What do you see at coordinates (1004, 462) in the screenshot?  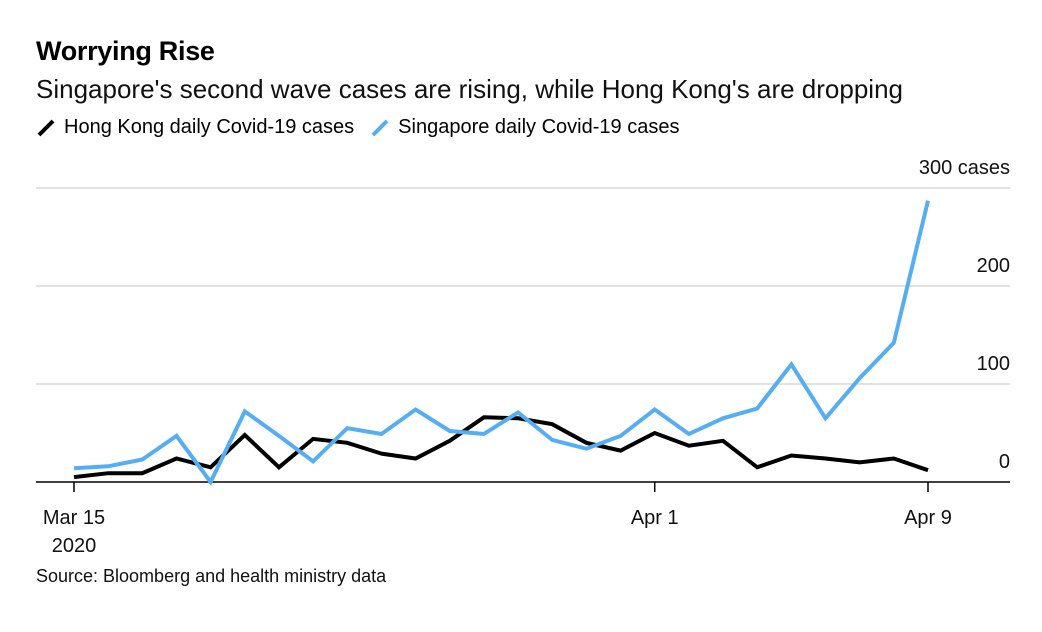 I see `y-tick-label-0: 0` at bounding box center [1004, 462].